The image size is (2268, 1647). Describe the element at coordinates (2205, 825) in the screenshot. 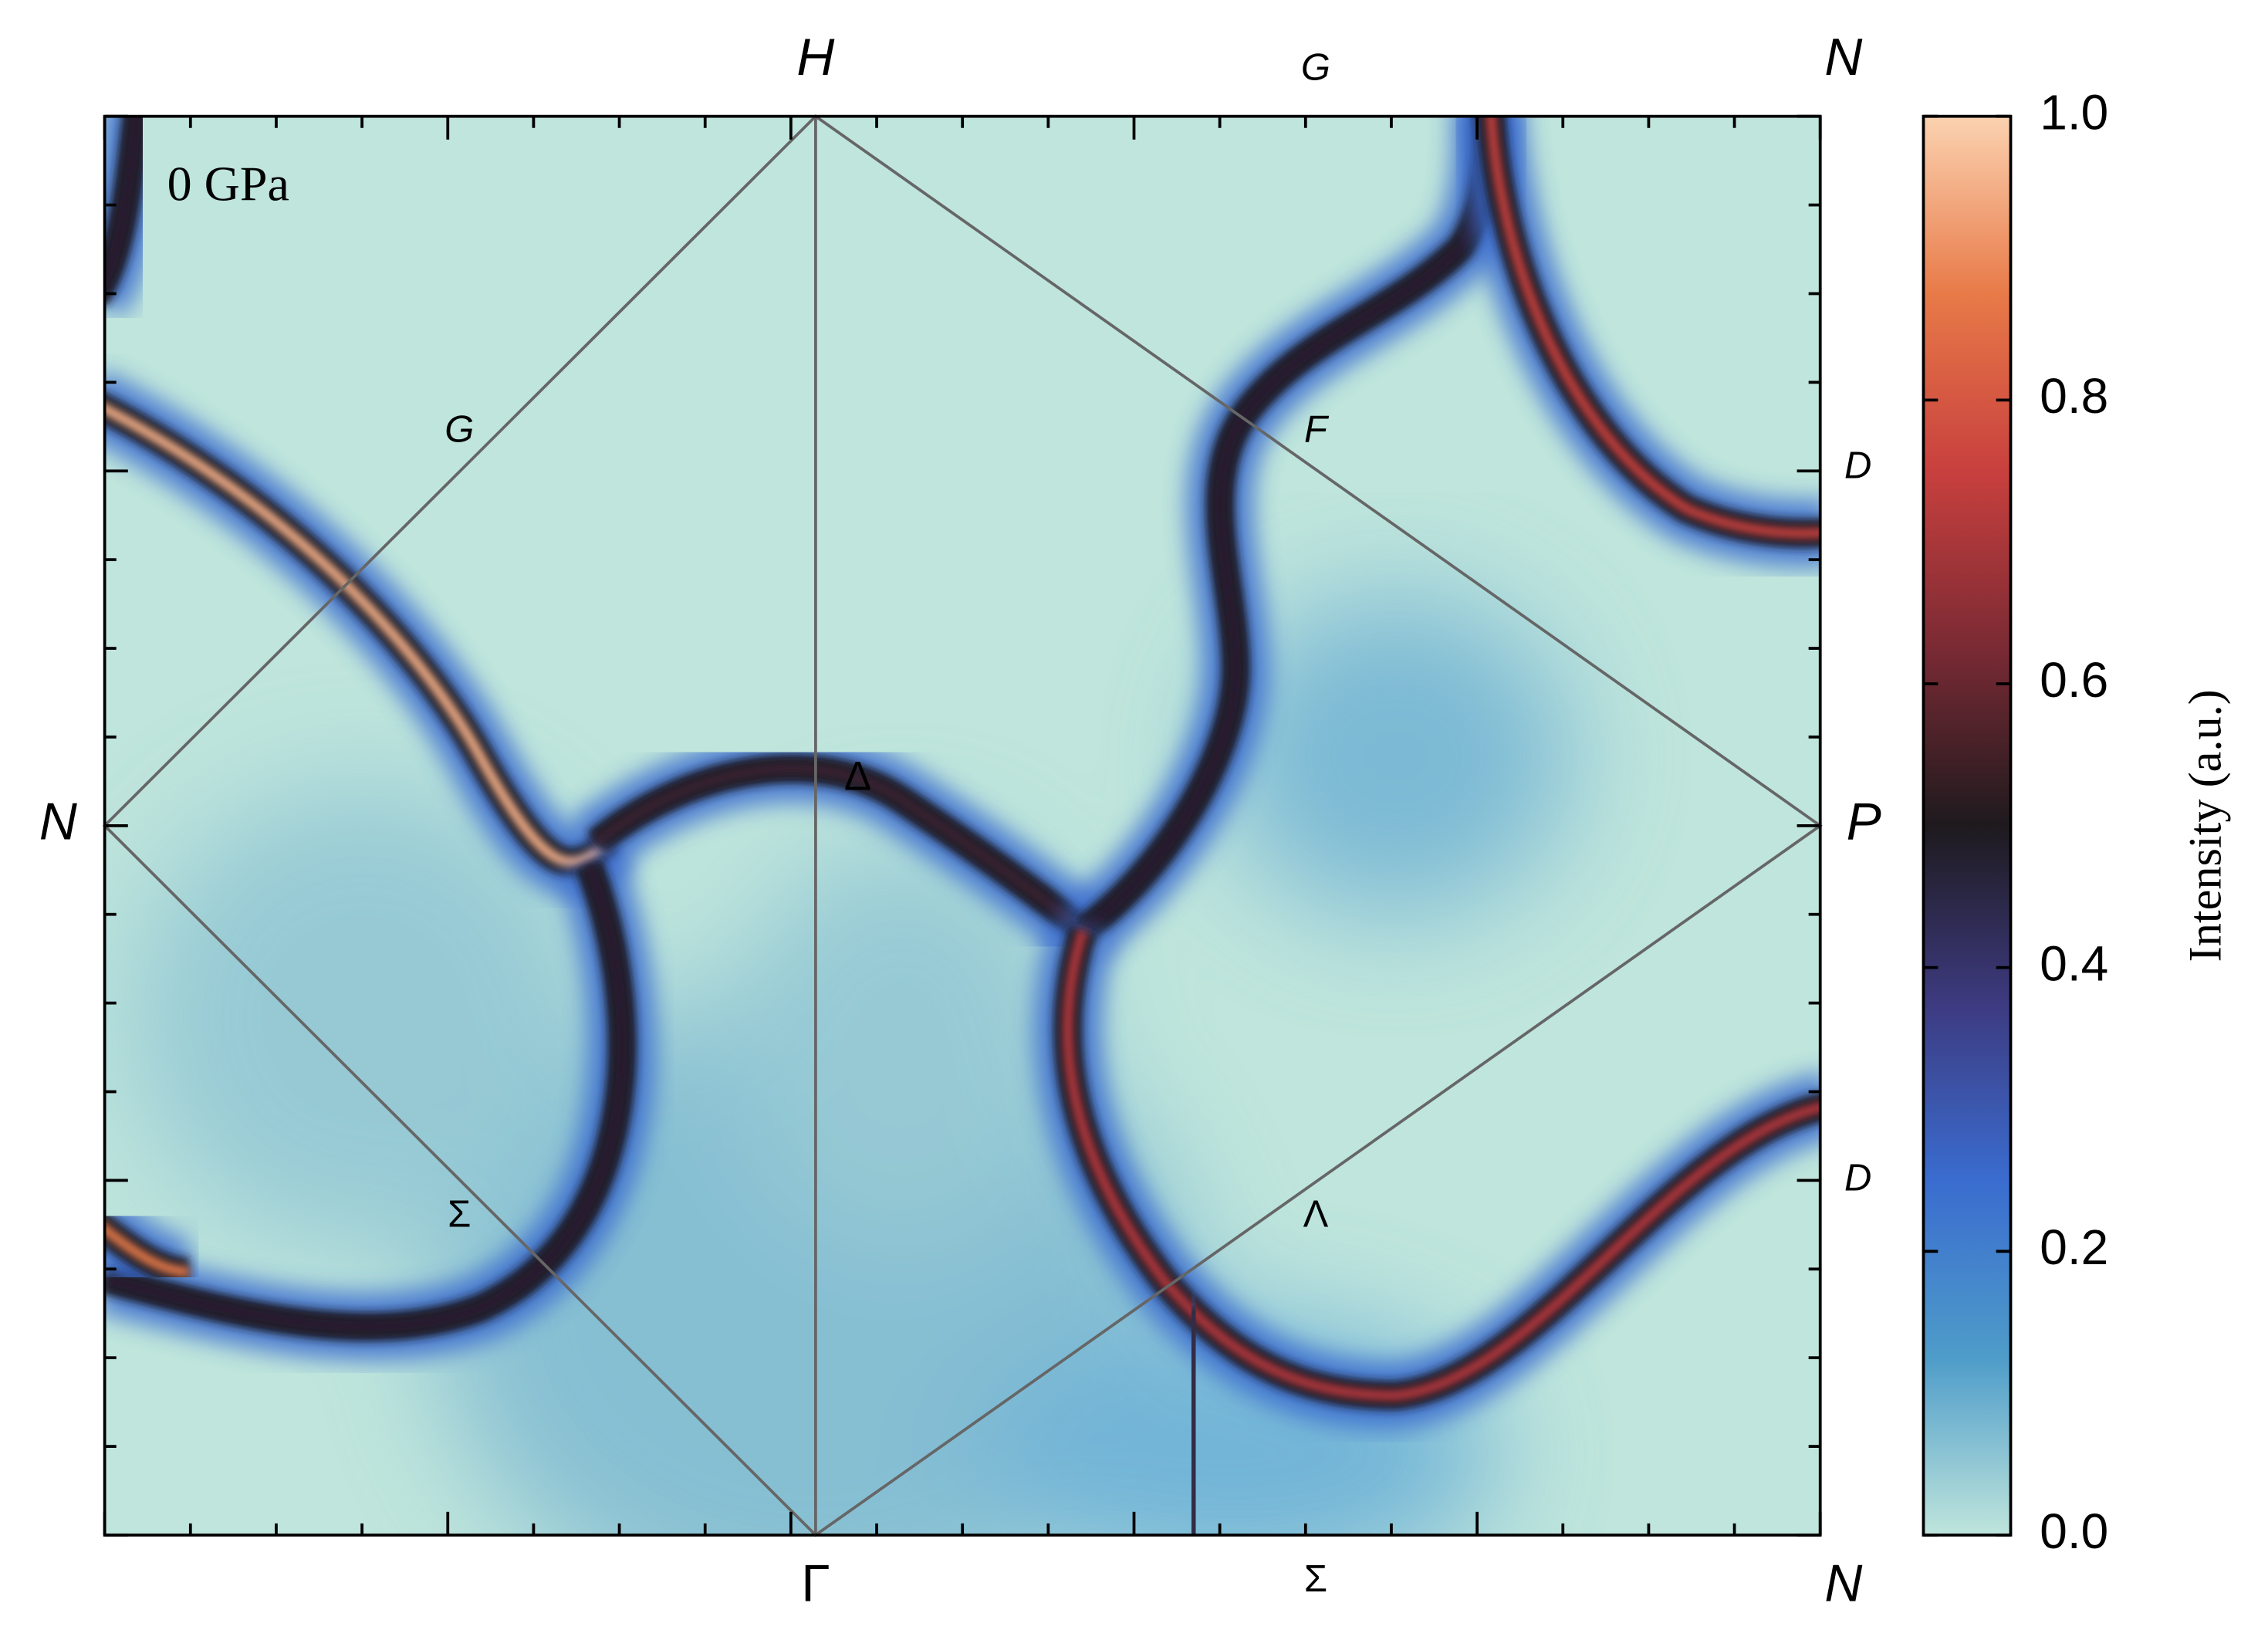

I see `colorbar-label: Intensity (a.u.)` at that location.